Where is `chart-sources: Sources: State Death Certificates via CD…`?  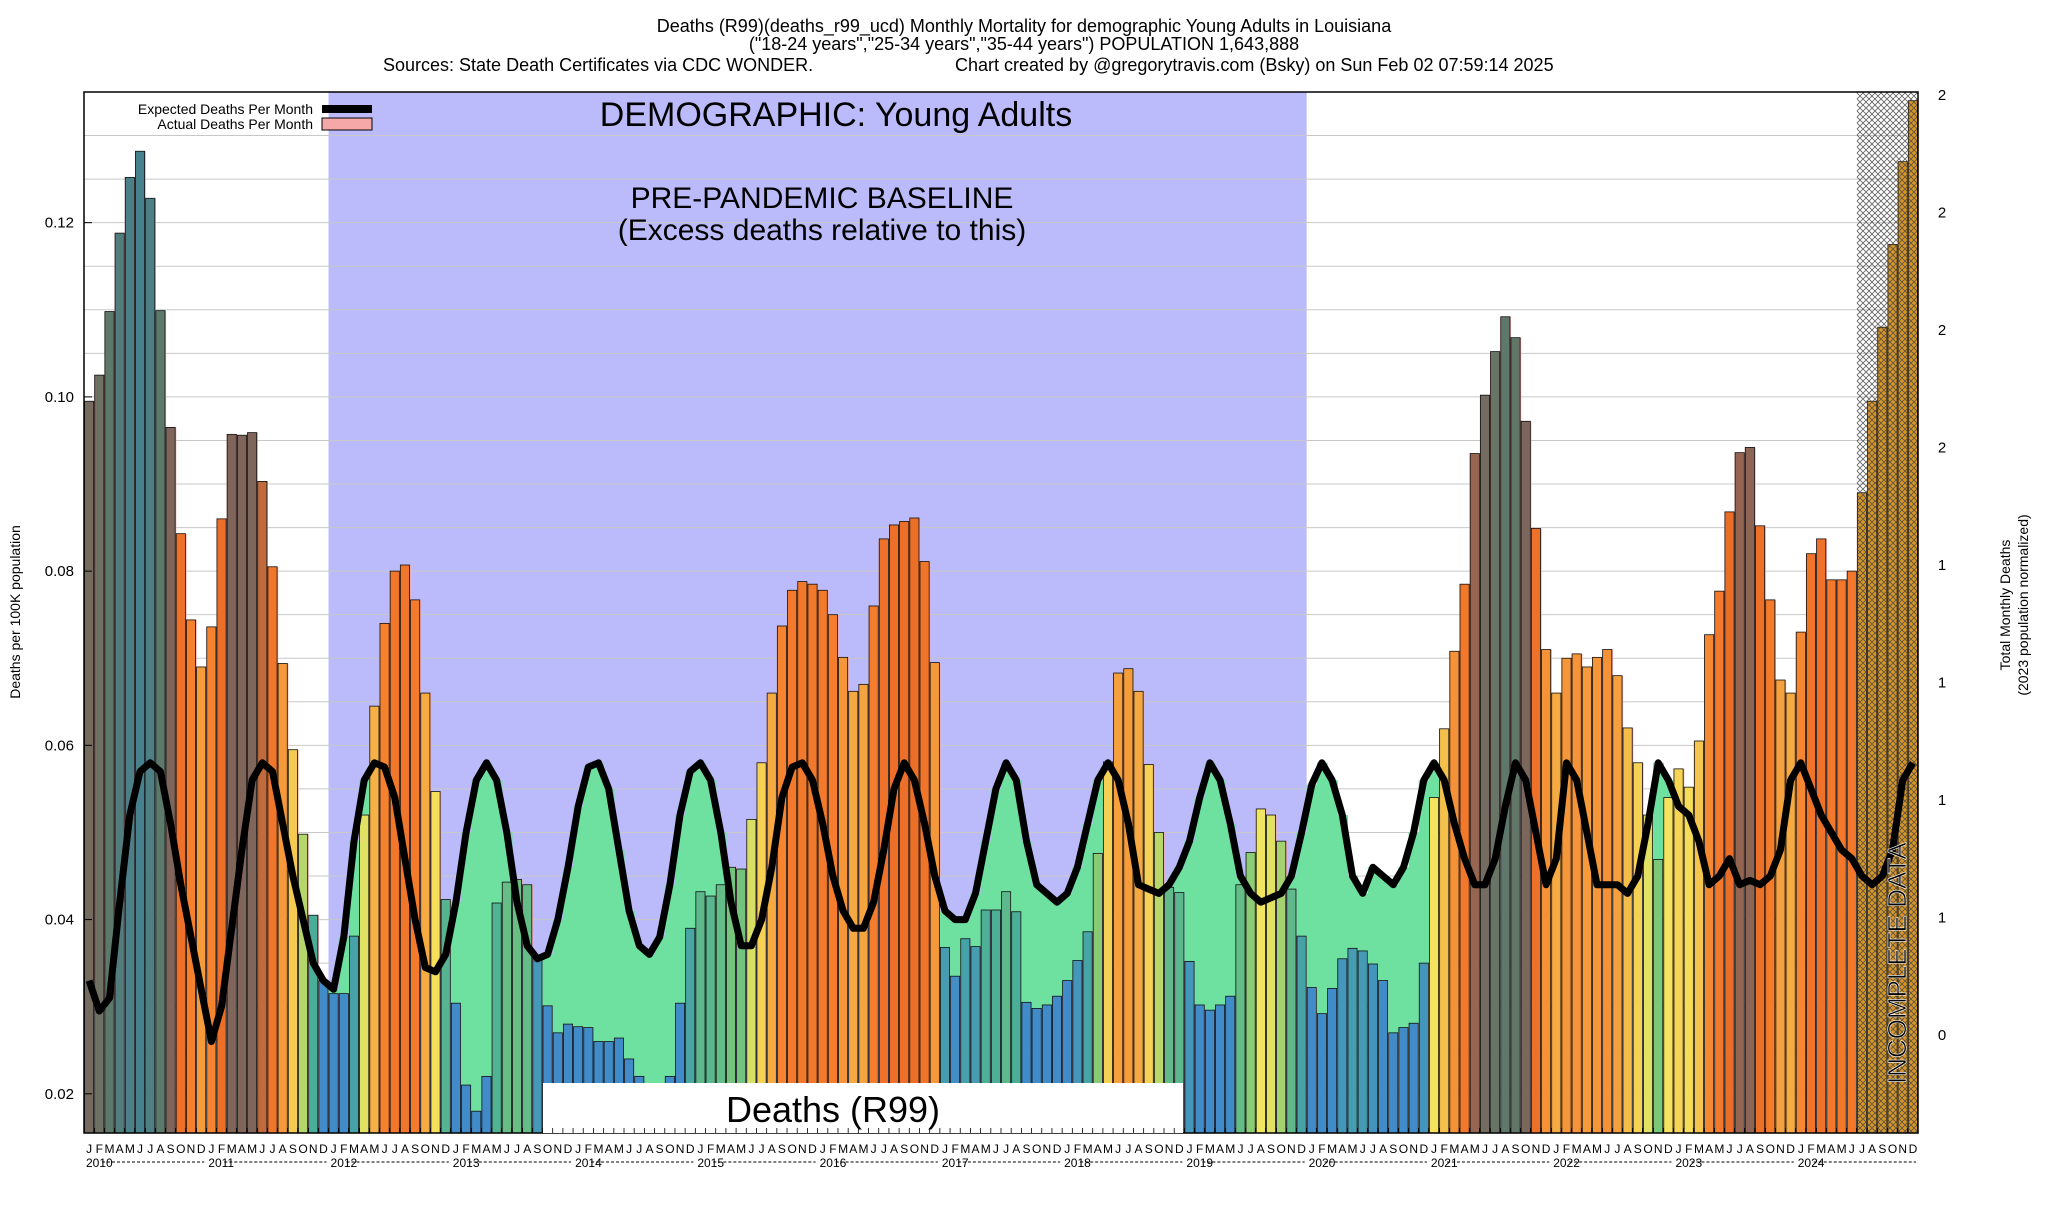
chart-sources: Sources: State Death Certificates via CD… is located at coordinates (598, 65).